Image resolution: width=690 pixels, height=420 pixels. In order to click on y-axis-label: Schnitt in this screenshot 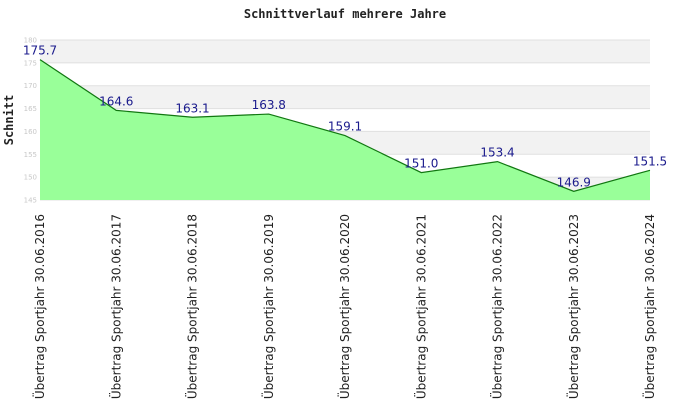, I will do `click(9, 120)`.